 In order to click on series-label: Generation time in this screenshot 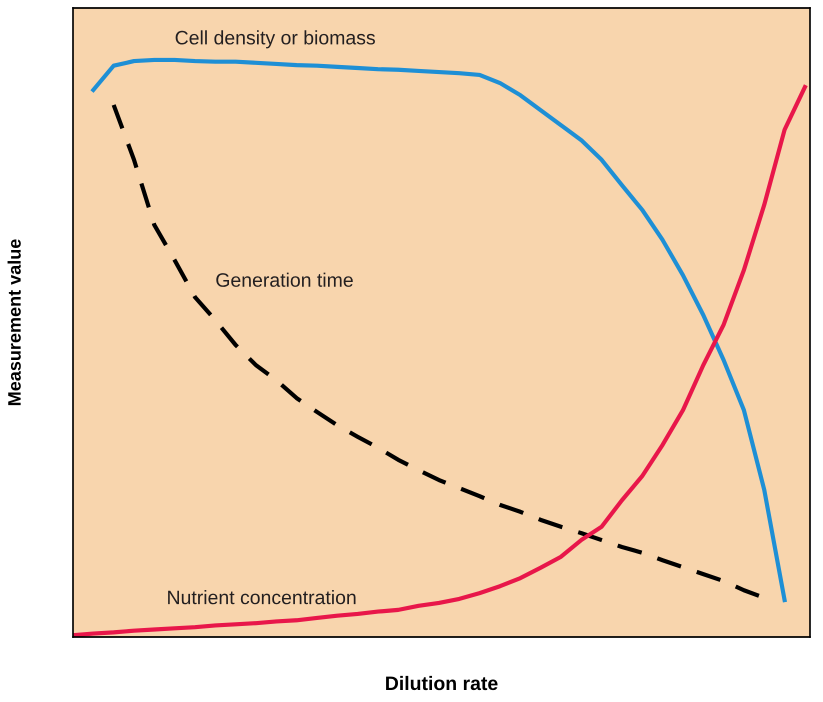, I will do `click(284, 279)`.